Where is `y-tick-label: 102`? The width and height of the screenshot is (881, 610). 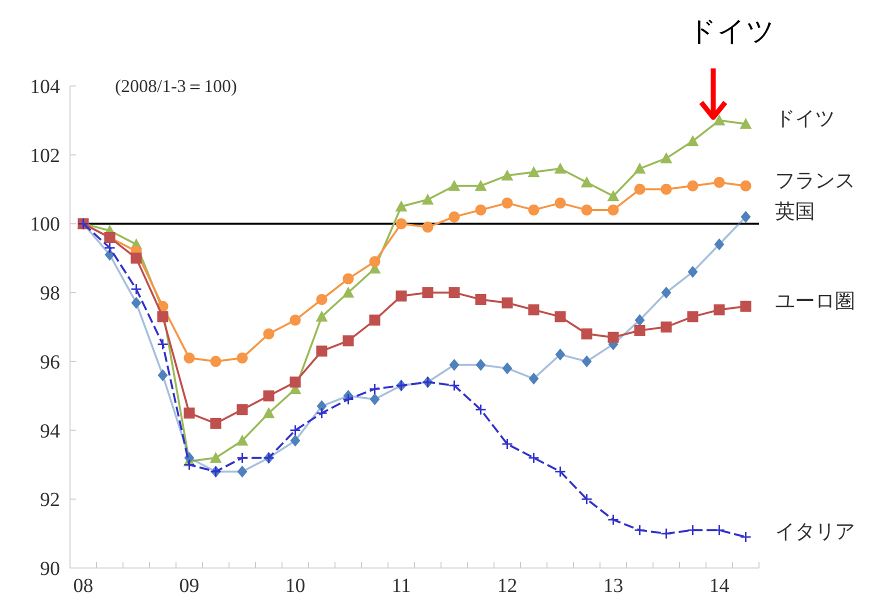 y-tick-label: 102 is located at coordinates (45, 155).